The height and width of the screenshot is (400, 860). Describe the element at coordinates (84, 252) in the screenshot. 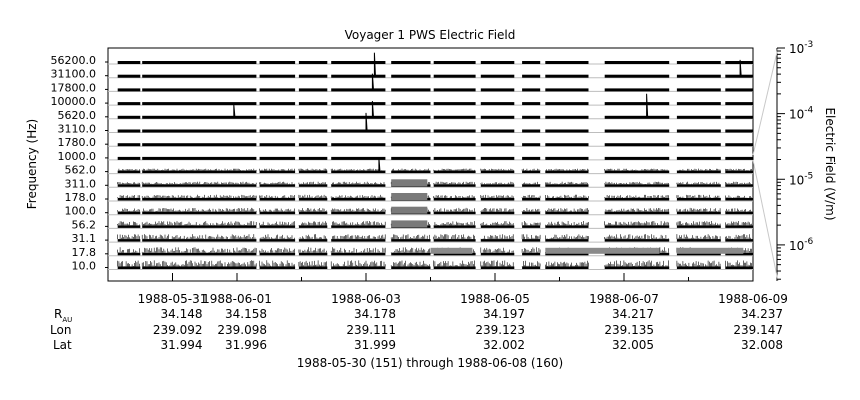

I see `y-tick-label: 17.8` at that location.